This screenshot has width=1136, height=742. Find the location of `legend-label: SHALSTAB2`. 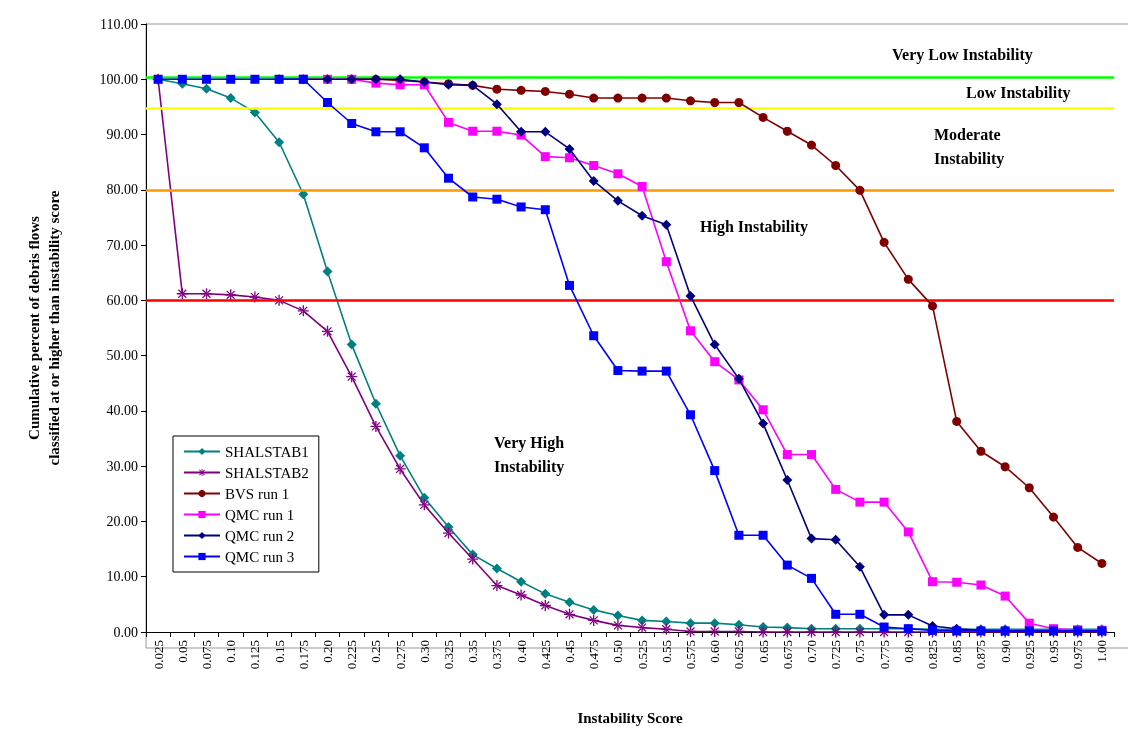

legend-label: SHALSTAB2 is located at coordinates (267, 472).